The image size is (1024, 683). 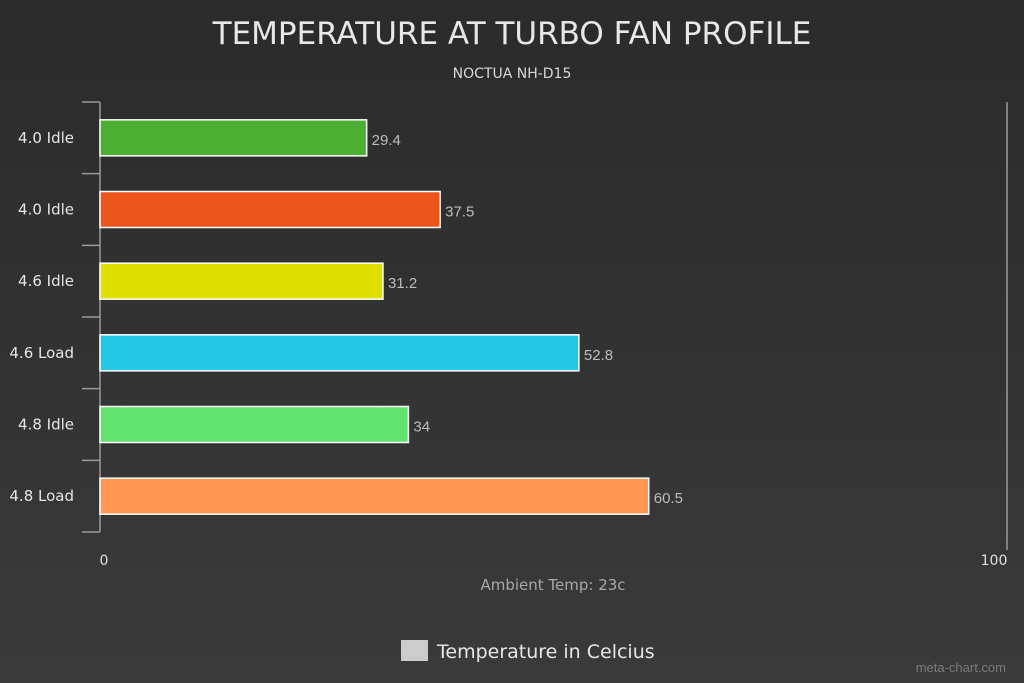 I want to click on watermark: meta-chart.com, so click(x=961, y=667).